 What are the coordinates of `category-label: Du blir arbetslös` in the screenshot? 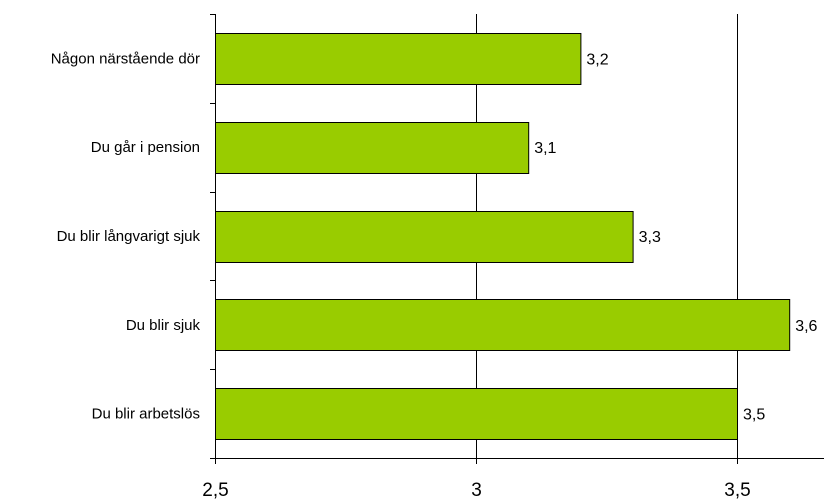 It's located at (146, 414).